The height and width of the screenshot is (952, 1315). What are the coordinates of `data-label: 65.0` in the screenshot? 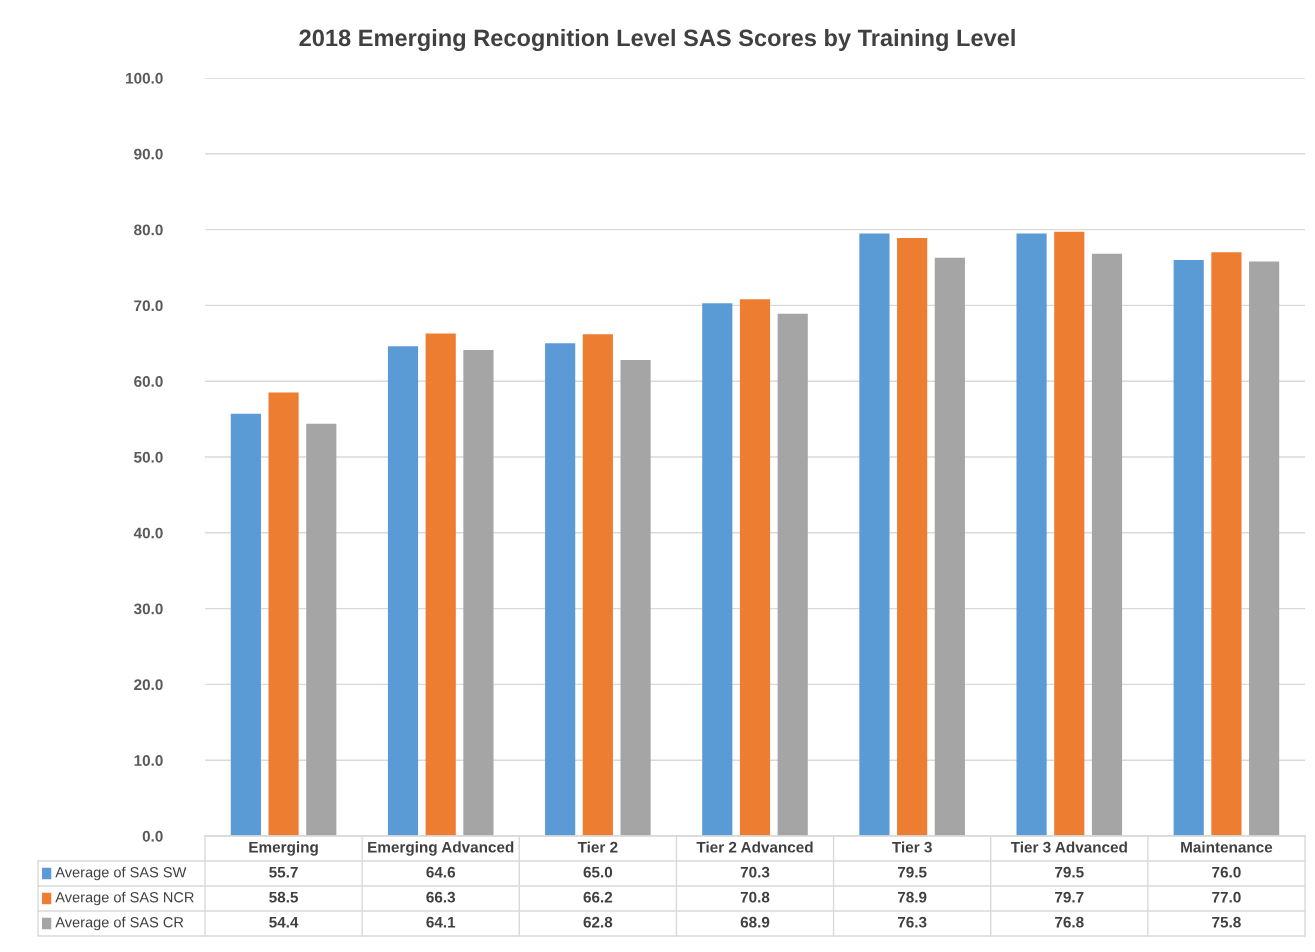 It's located at (598, 872).